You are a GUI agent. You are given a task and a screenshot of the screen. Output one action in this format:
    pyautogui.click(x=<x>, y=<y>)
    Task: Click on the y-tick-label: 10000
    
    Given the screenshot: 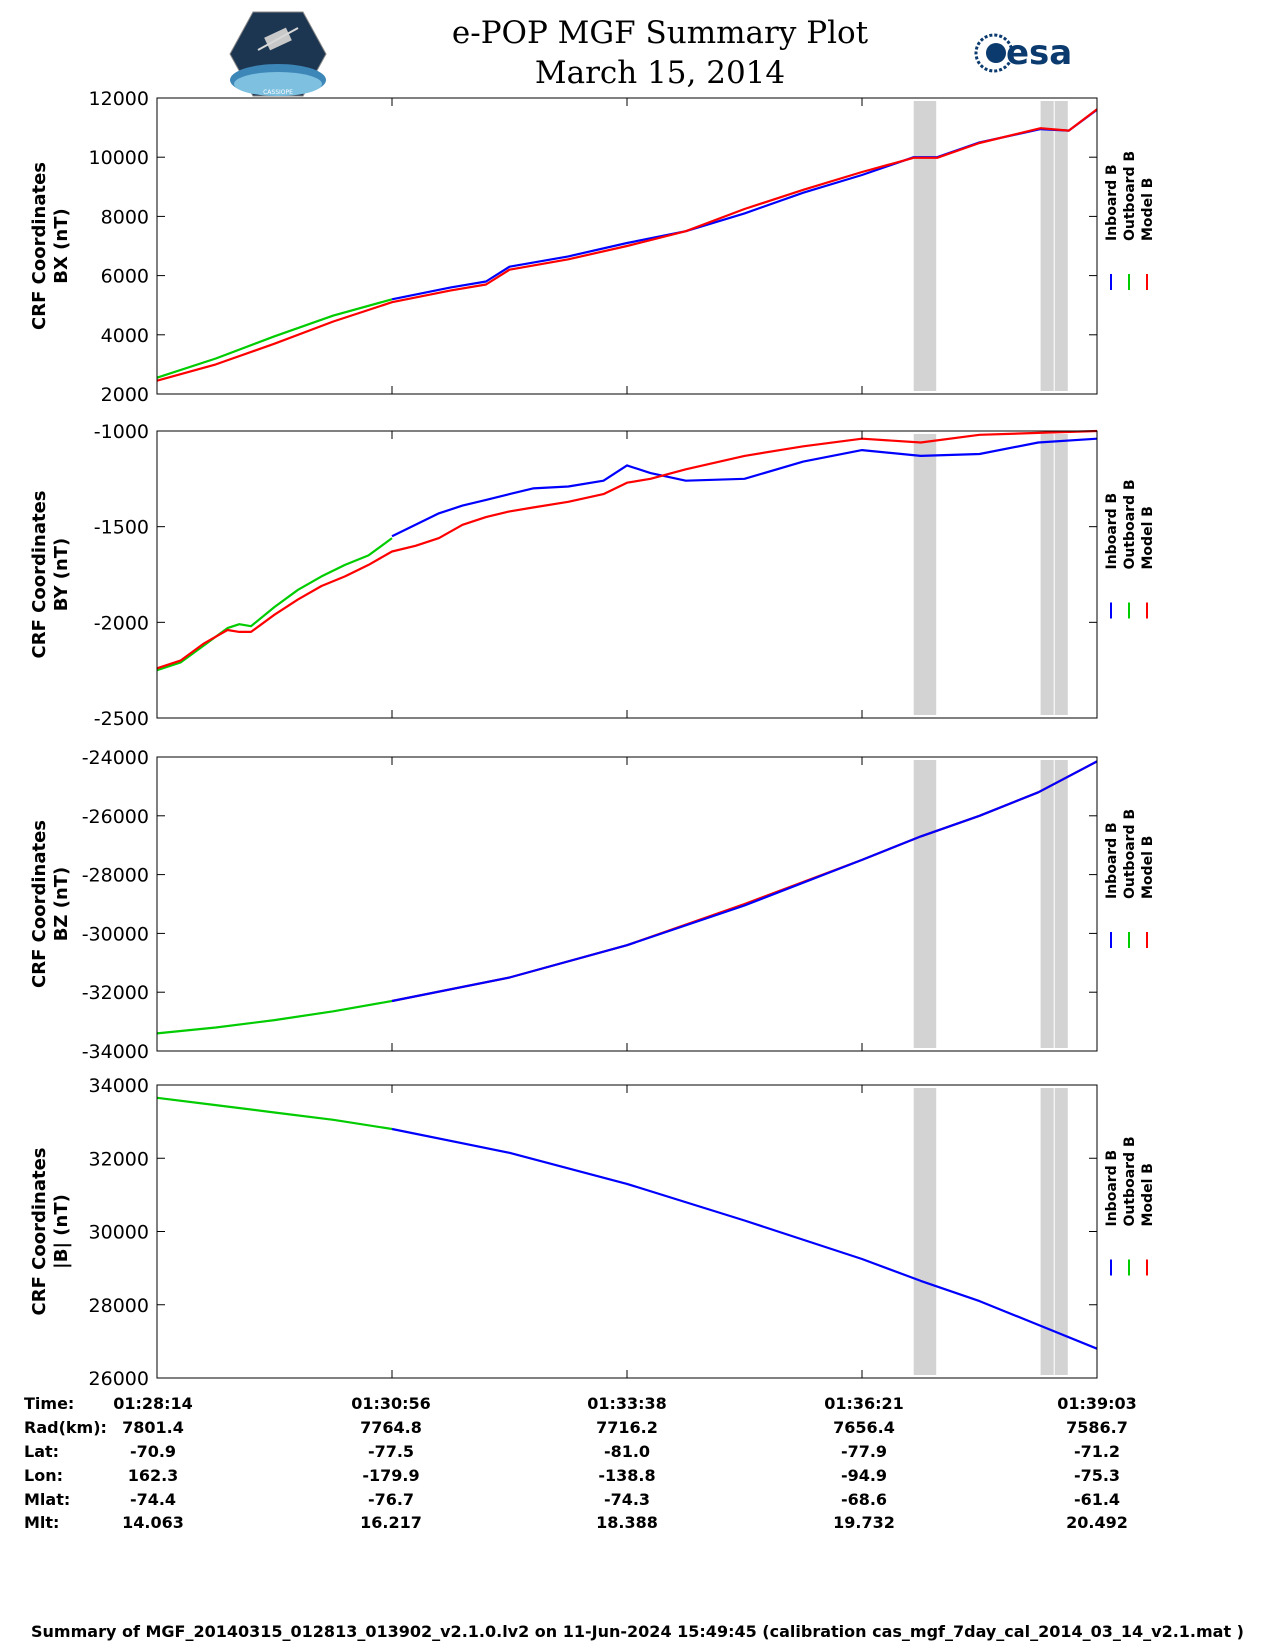 What is the action you would take?
    pyautogui.click(x=119, y=158)
    